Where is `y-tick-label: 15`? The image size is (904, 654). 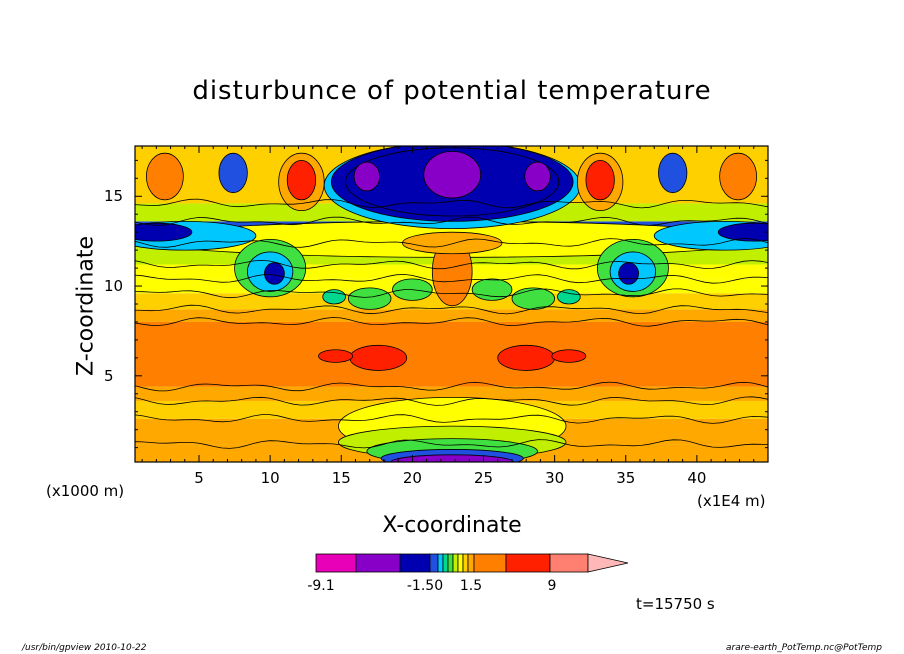 y-tick-label: 15 is located at coordinates (114, 196).